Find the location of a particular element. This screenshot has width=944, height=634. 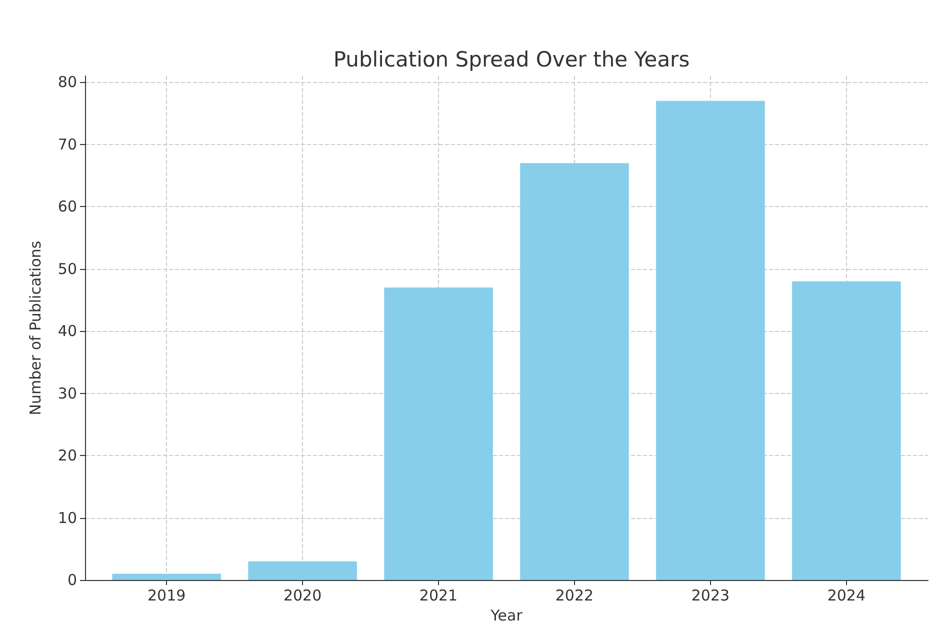

y-tick-label: 60 is located at coordinates (67, 207).